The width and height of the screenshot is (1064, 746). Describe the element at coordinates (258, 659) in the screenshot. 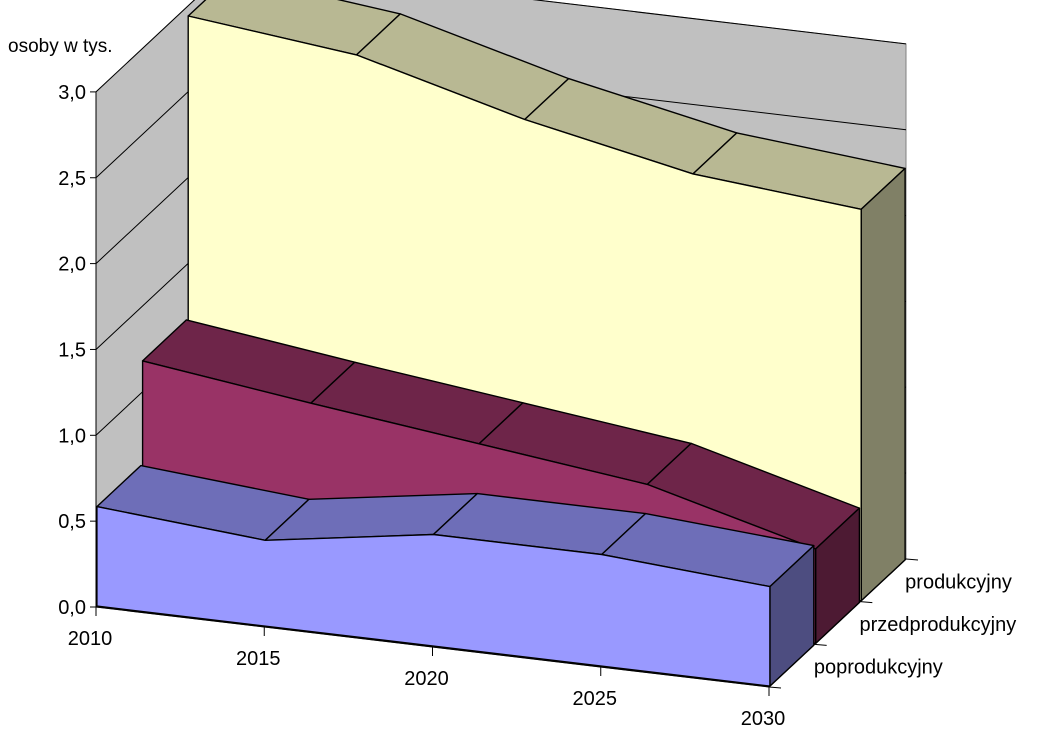

I see `x-tick-label: 2015` at that location.